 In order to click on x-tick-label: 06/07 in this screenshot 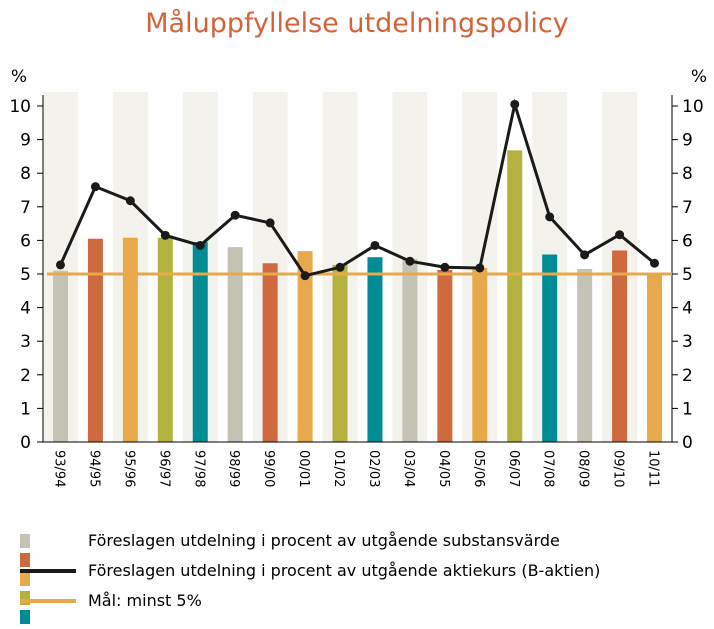, I will do `click(513, 468)`.